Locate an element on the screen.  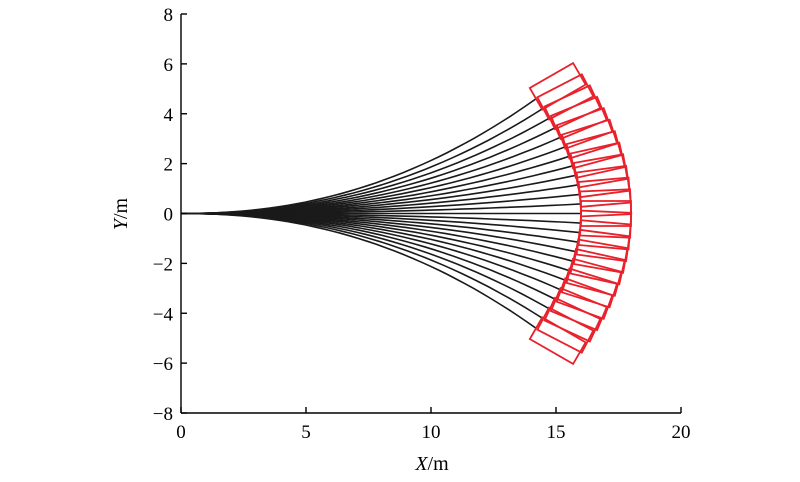
x-tick-label: 15 is located at coordinates (556, 432).